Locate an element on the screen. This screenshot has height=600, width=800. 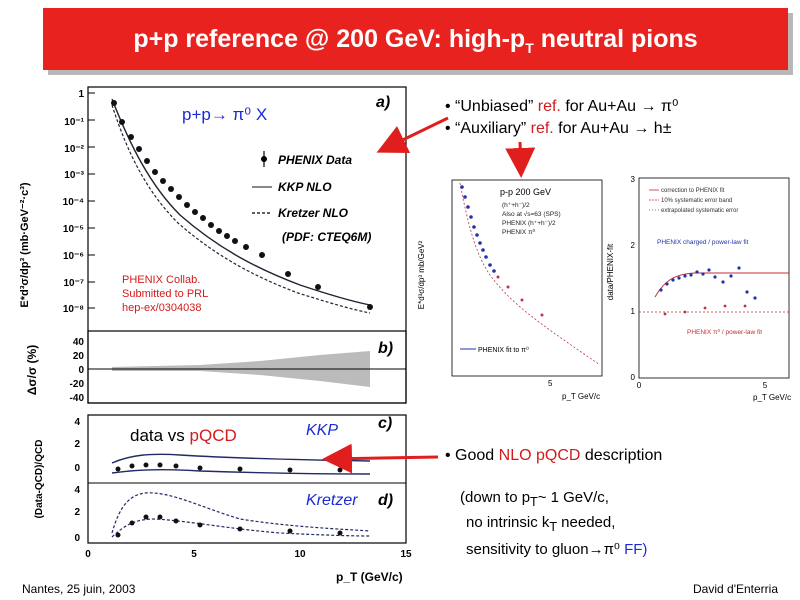
panel-c-label: c) is located at coordinates (385, 423).